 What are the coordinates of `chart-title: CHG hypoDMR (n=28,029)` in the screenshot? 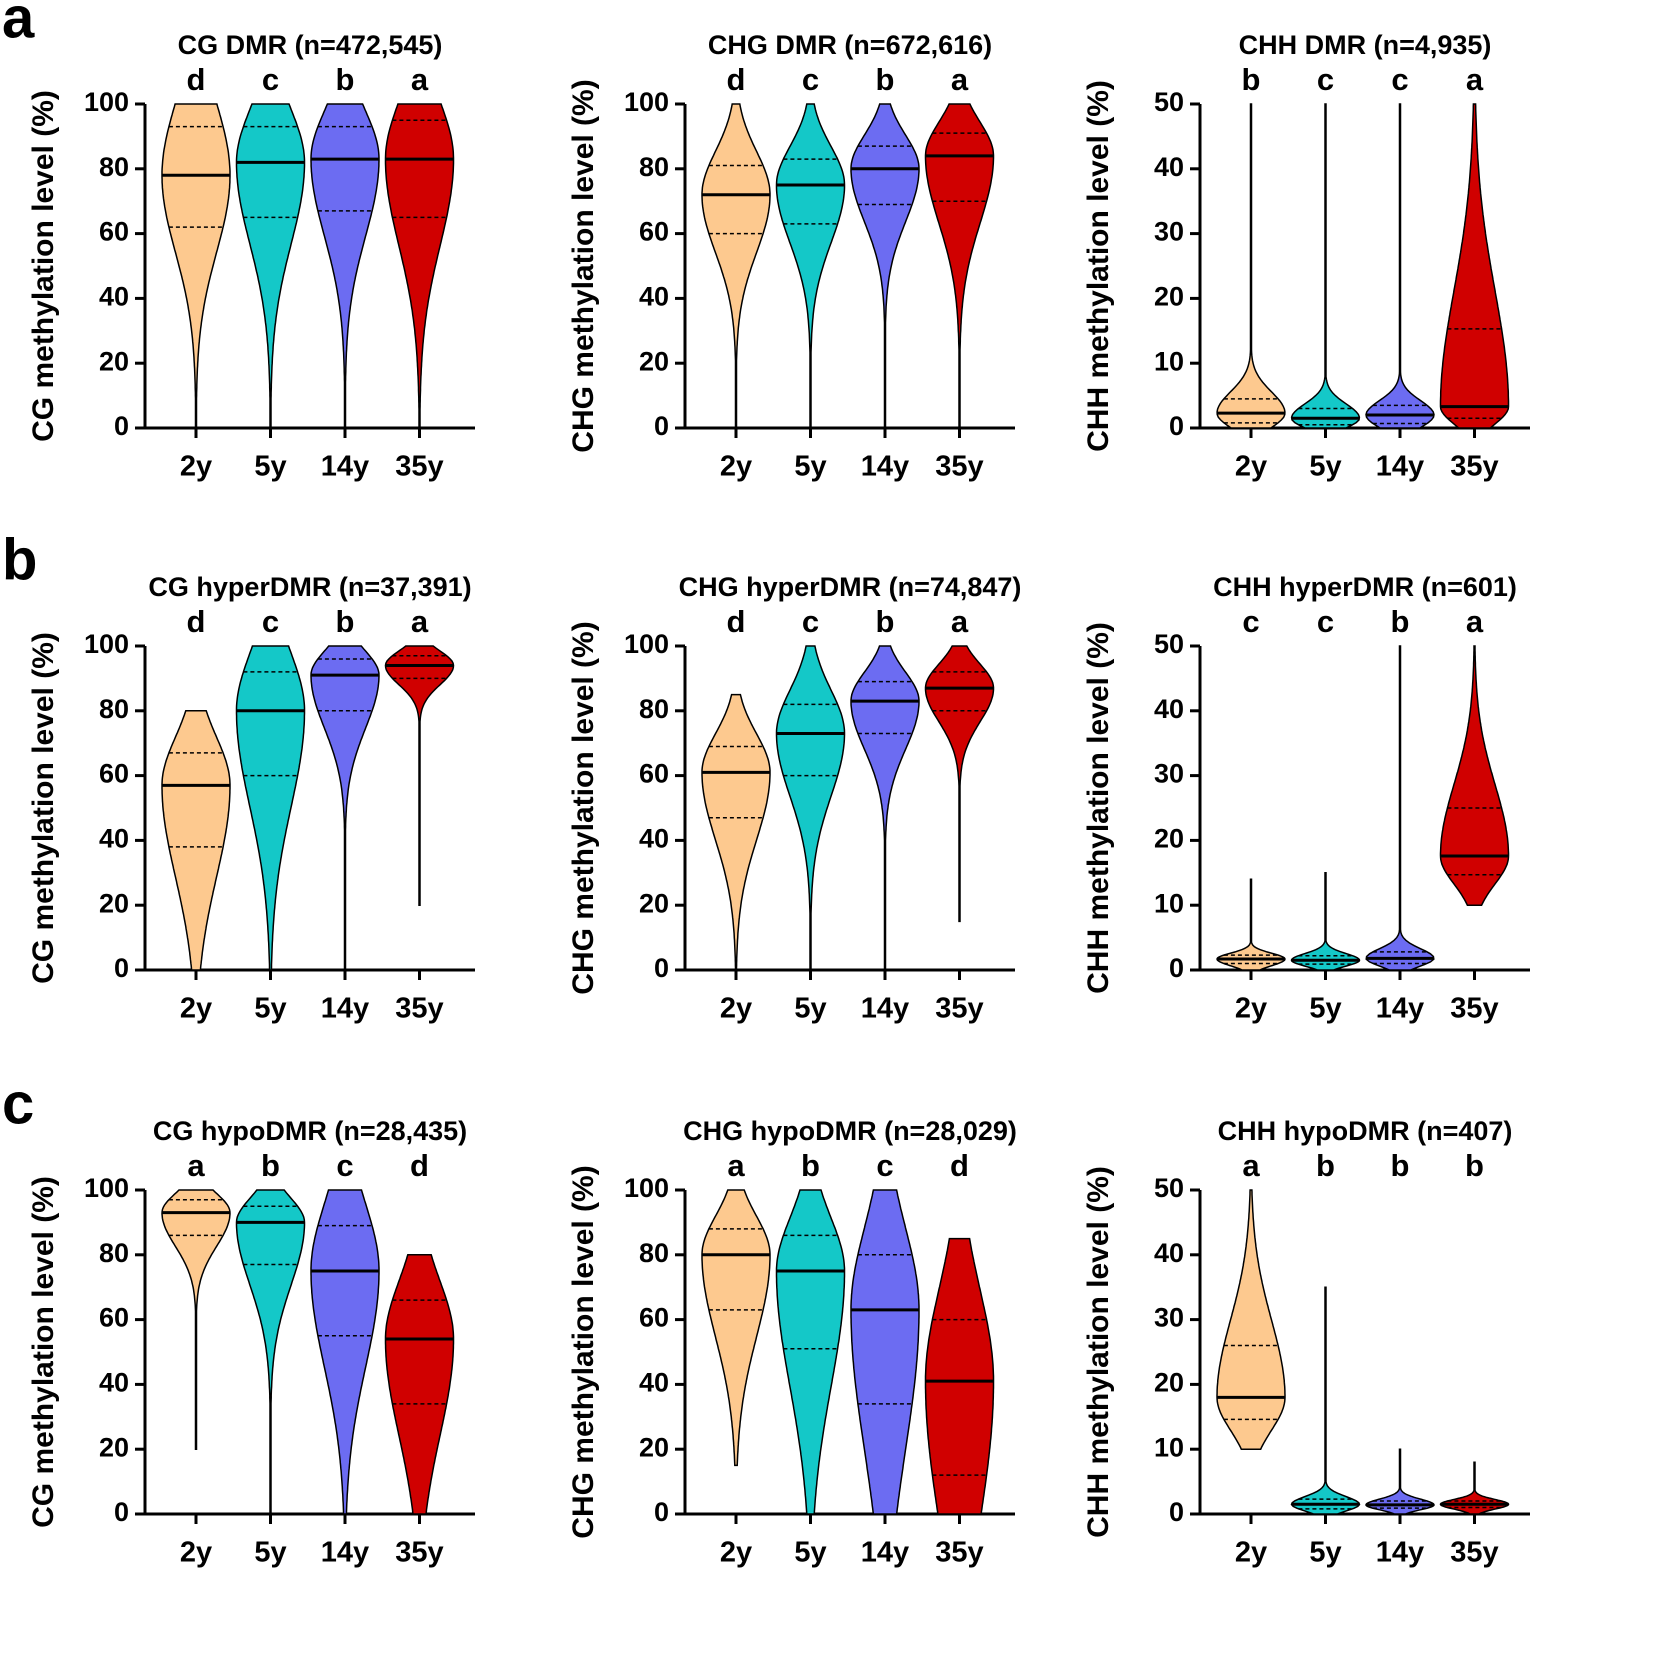 It's located at (850, 1131).